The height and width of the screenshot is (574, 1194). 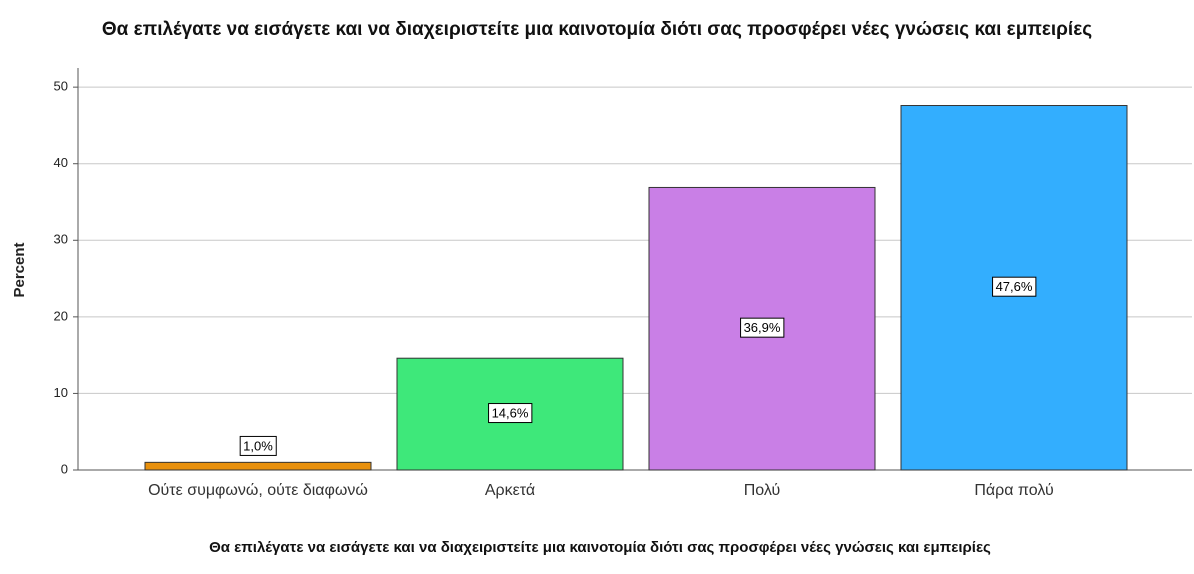 I want to click on y-tick-label: 0, so click(x=64, y=468).